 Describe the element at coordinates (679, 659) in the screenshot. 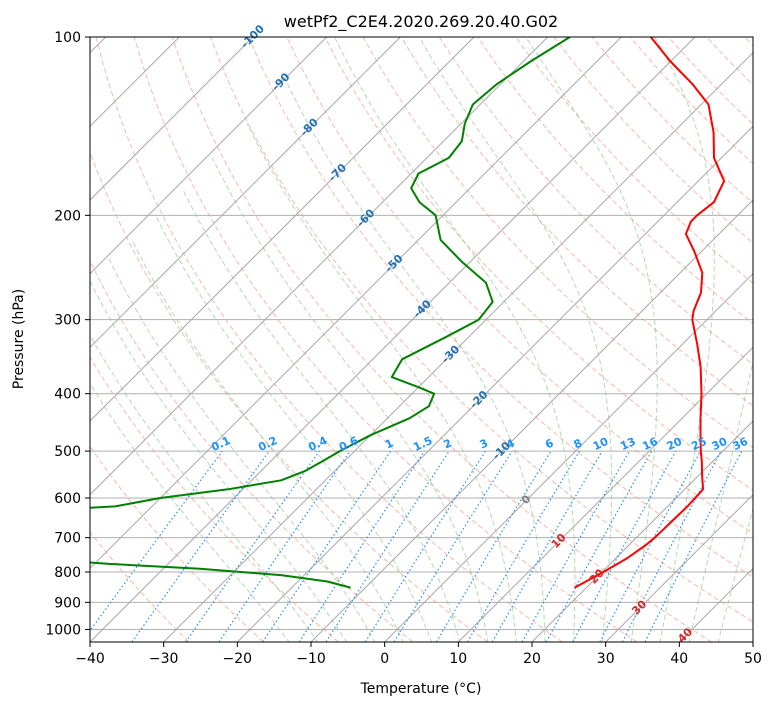

I see `x-tick-label: 40` at that location.